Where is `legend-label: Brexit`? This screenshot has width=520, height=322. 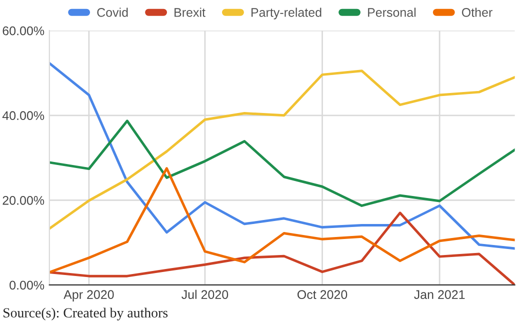 legend-label: Brexit is located at coordinates (190, 12).